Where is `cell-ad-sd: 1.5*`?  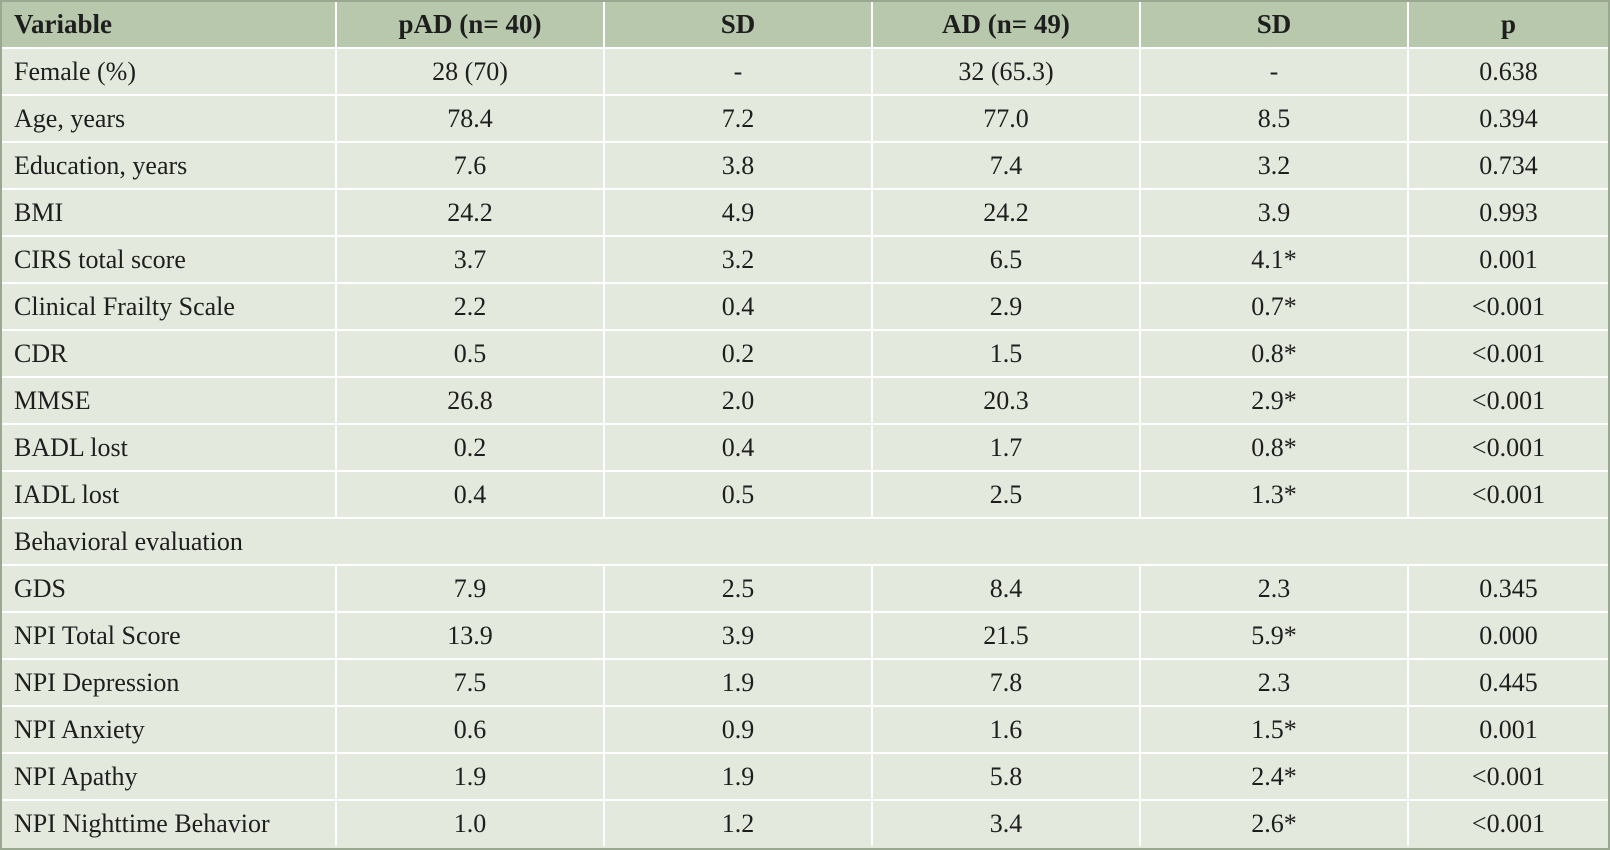 cell-ad-sd: 1.5* is located at coordinates (1274, 730).